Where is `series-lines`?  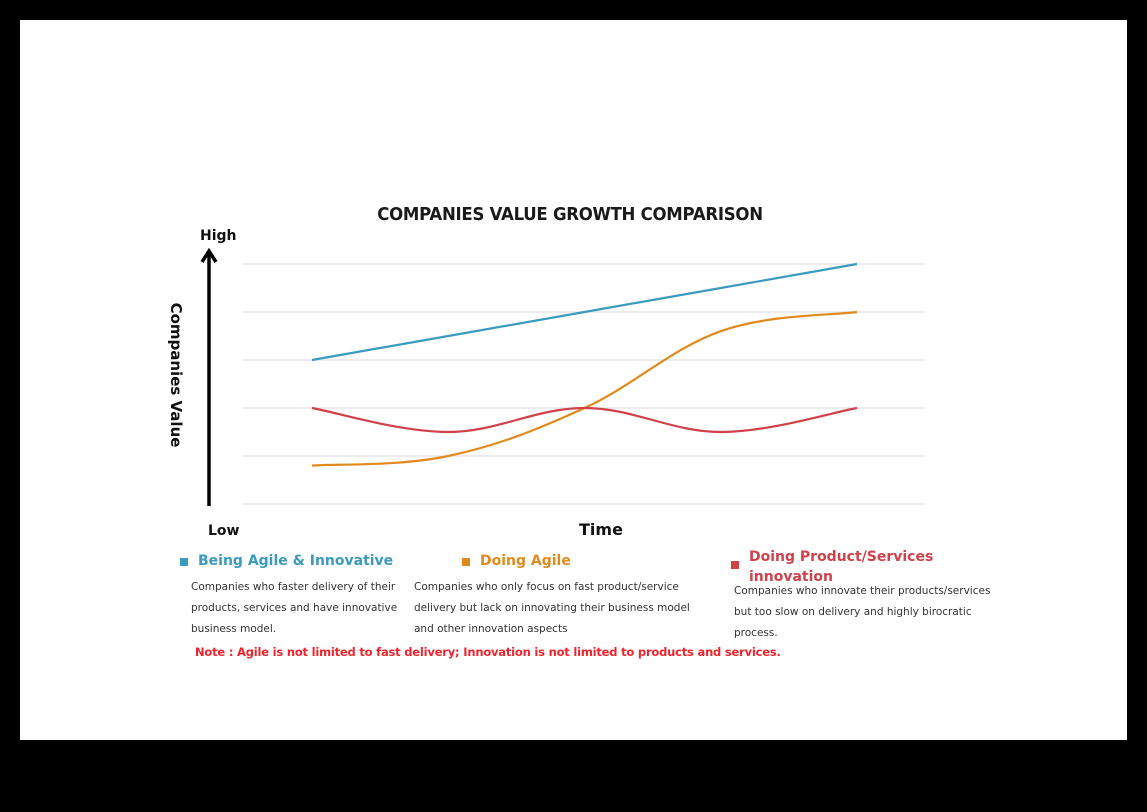
series-lines is located at coordinates (584, 364).